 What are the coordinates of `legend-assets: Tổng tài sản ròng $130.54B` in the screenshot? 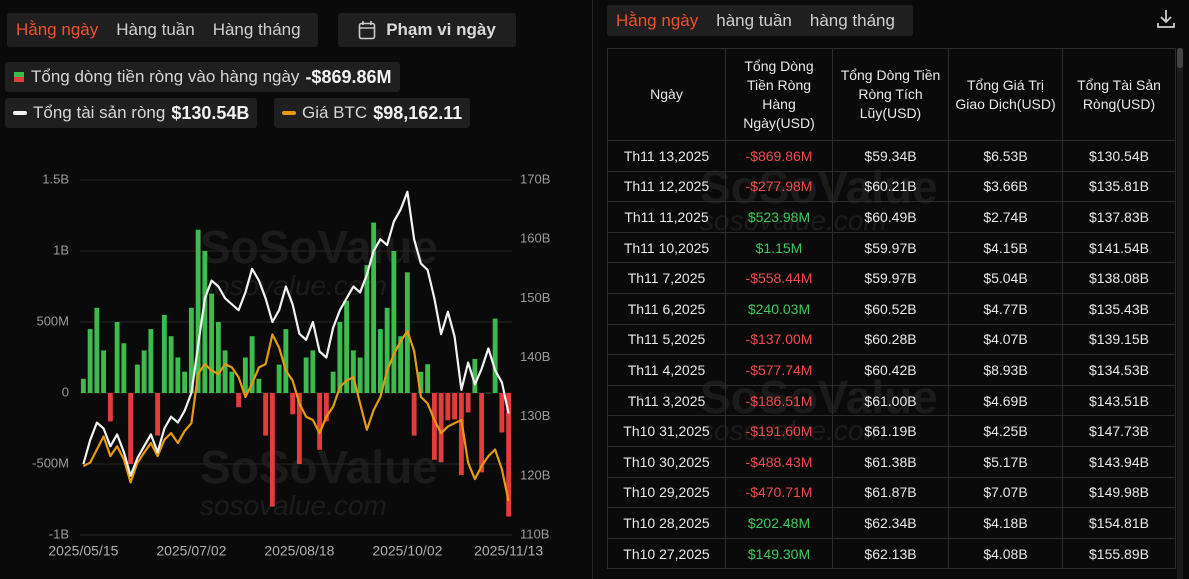 It's located at (131, 113).